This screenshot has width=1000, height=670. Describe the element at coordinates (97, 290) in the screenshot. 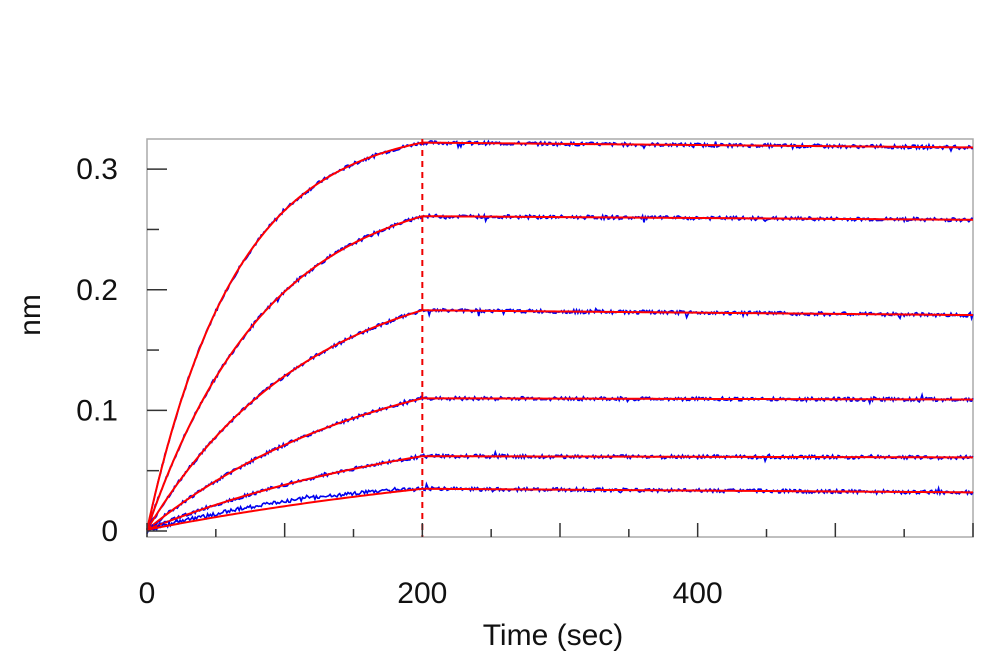

I see `y-tick-label: 0.2` at that location.